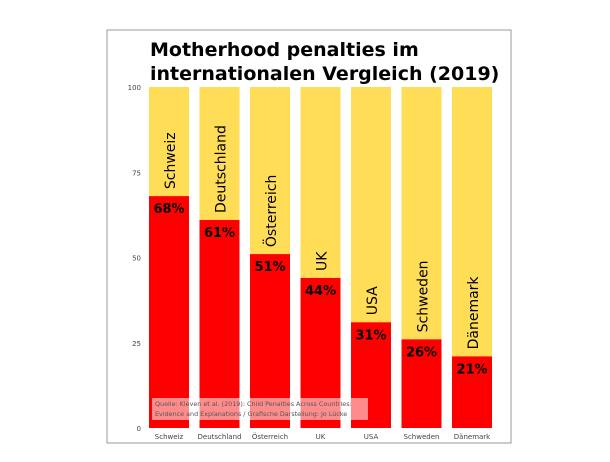 The width and height of the screenshot is (610, 462). Describe the element at coordinates (422, 437) in the screenshot. I see `x-tick-label: Schweden` at that location.